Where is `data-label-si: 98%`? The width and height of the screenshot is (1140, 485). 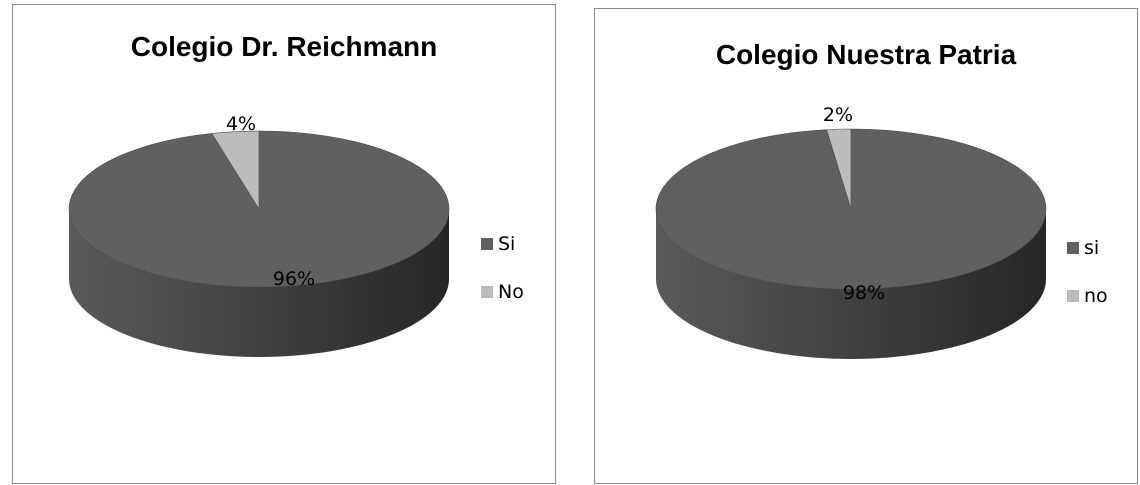 data-label-si: 98% is located at coordinates (864, 293).